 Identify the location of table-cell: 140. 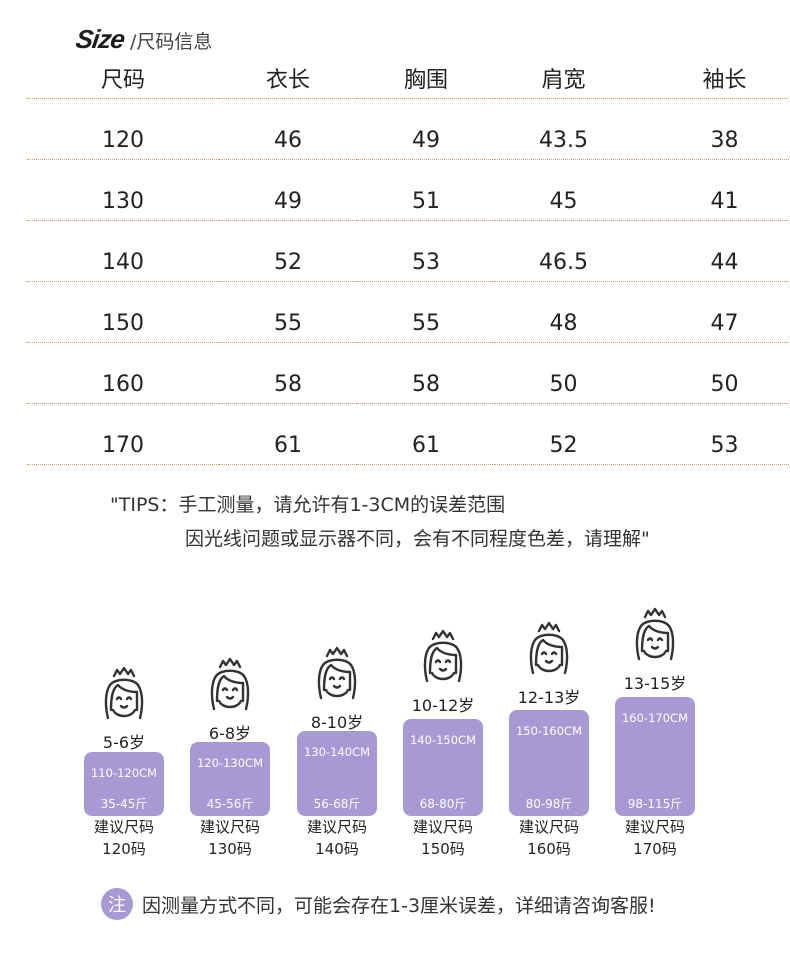
(123, 262).